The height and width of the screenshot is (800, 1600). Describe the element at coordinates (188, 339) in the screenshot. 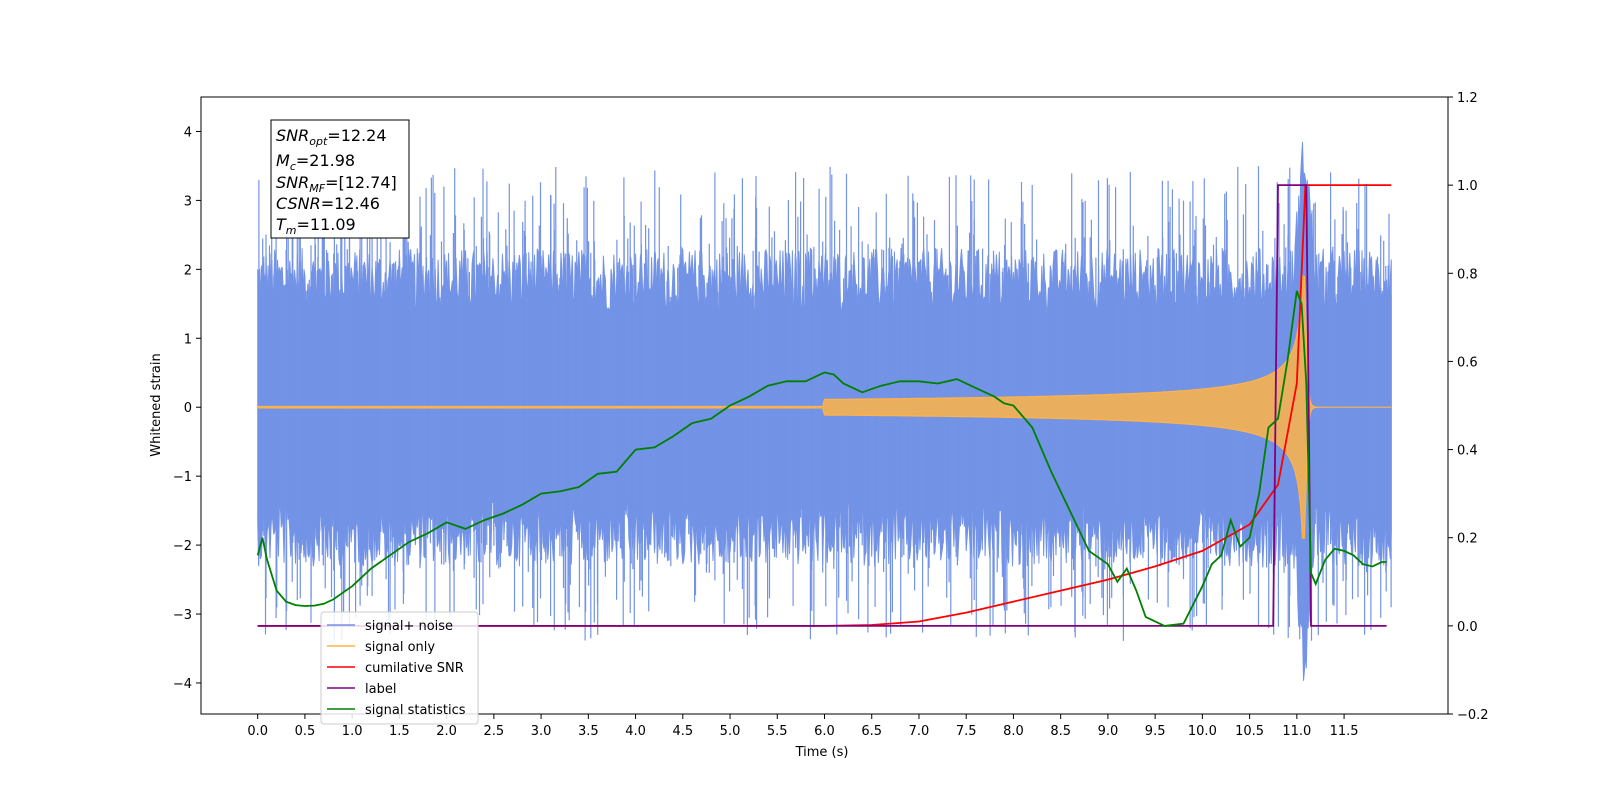

I see `y-left-tick-label: 1` at that location.